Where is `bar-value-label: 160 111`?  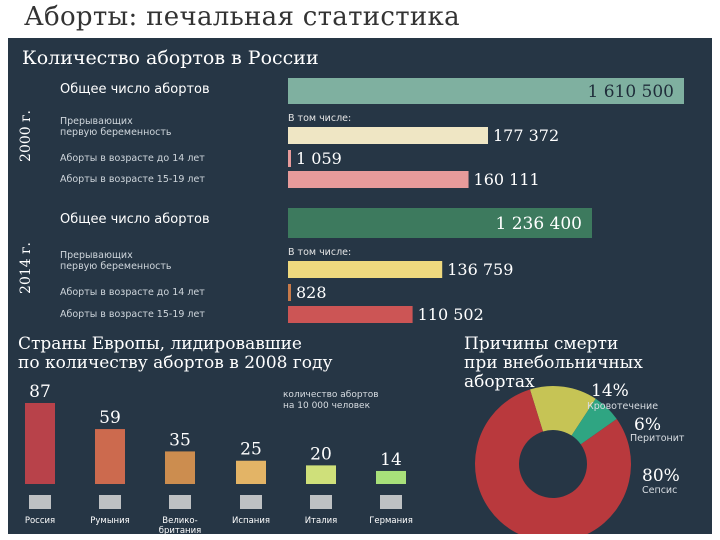
bar-value-label: 160 111 is located at coordinates (507, 179).